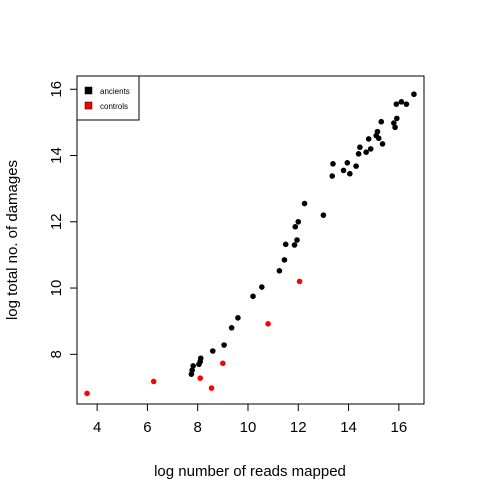 The width and height of the screenshot is (500, 500). I want to click on y-tick-label: 10, so click(56, 288).